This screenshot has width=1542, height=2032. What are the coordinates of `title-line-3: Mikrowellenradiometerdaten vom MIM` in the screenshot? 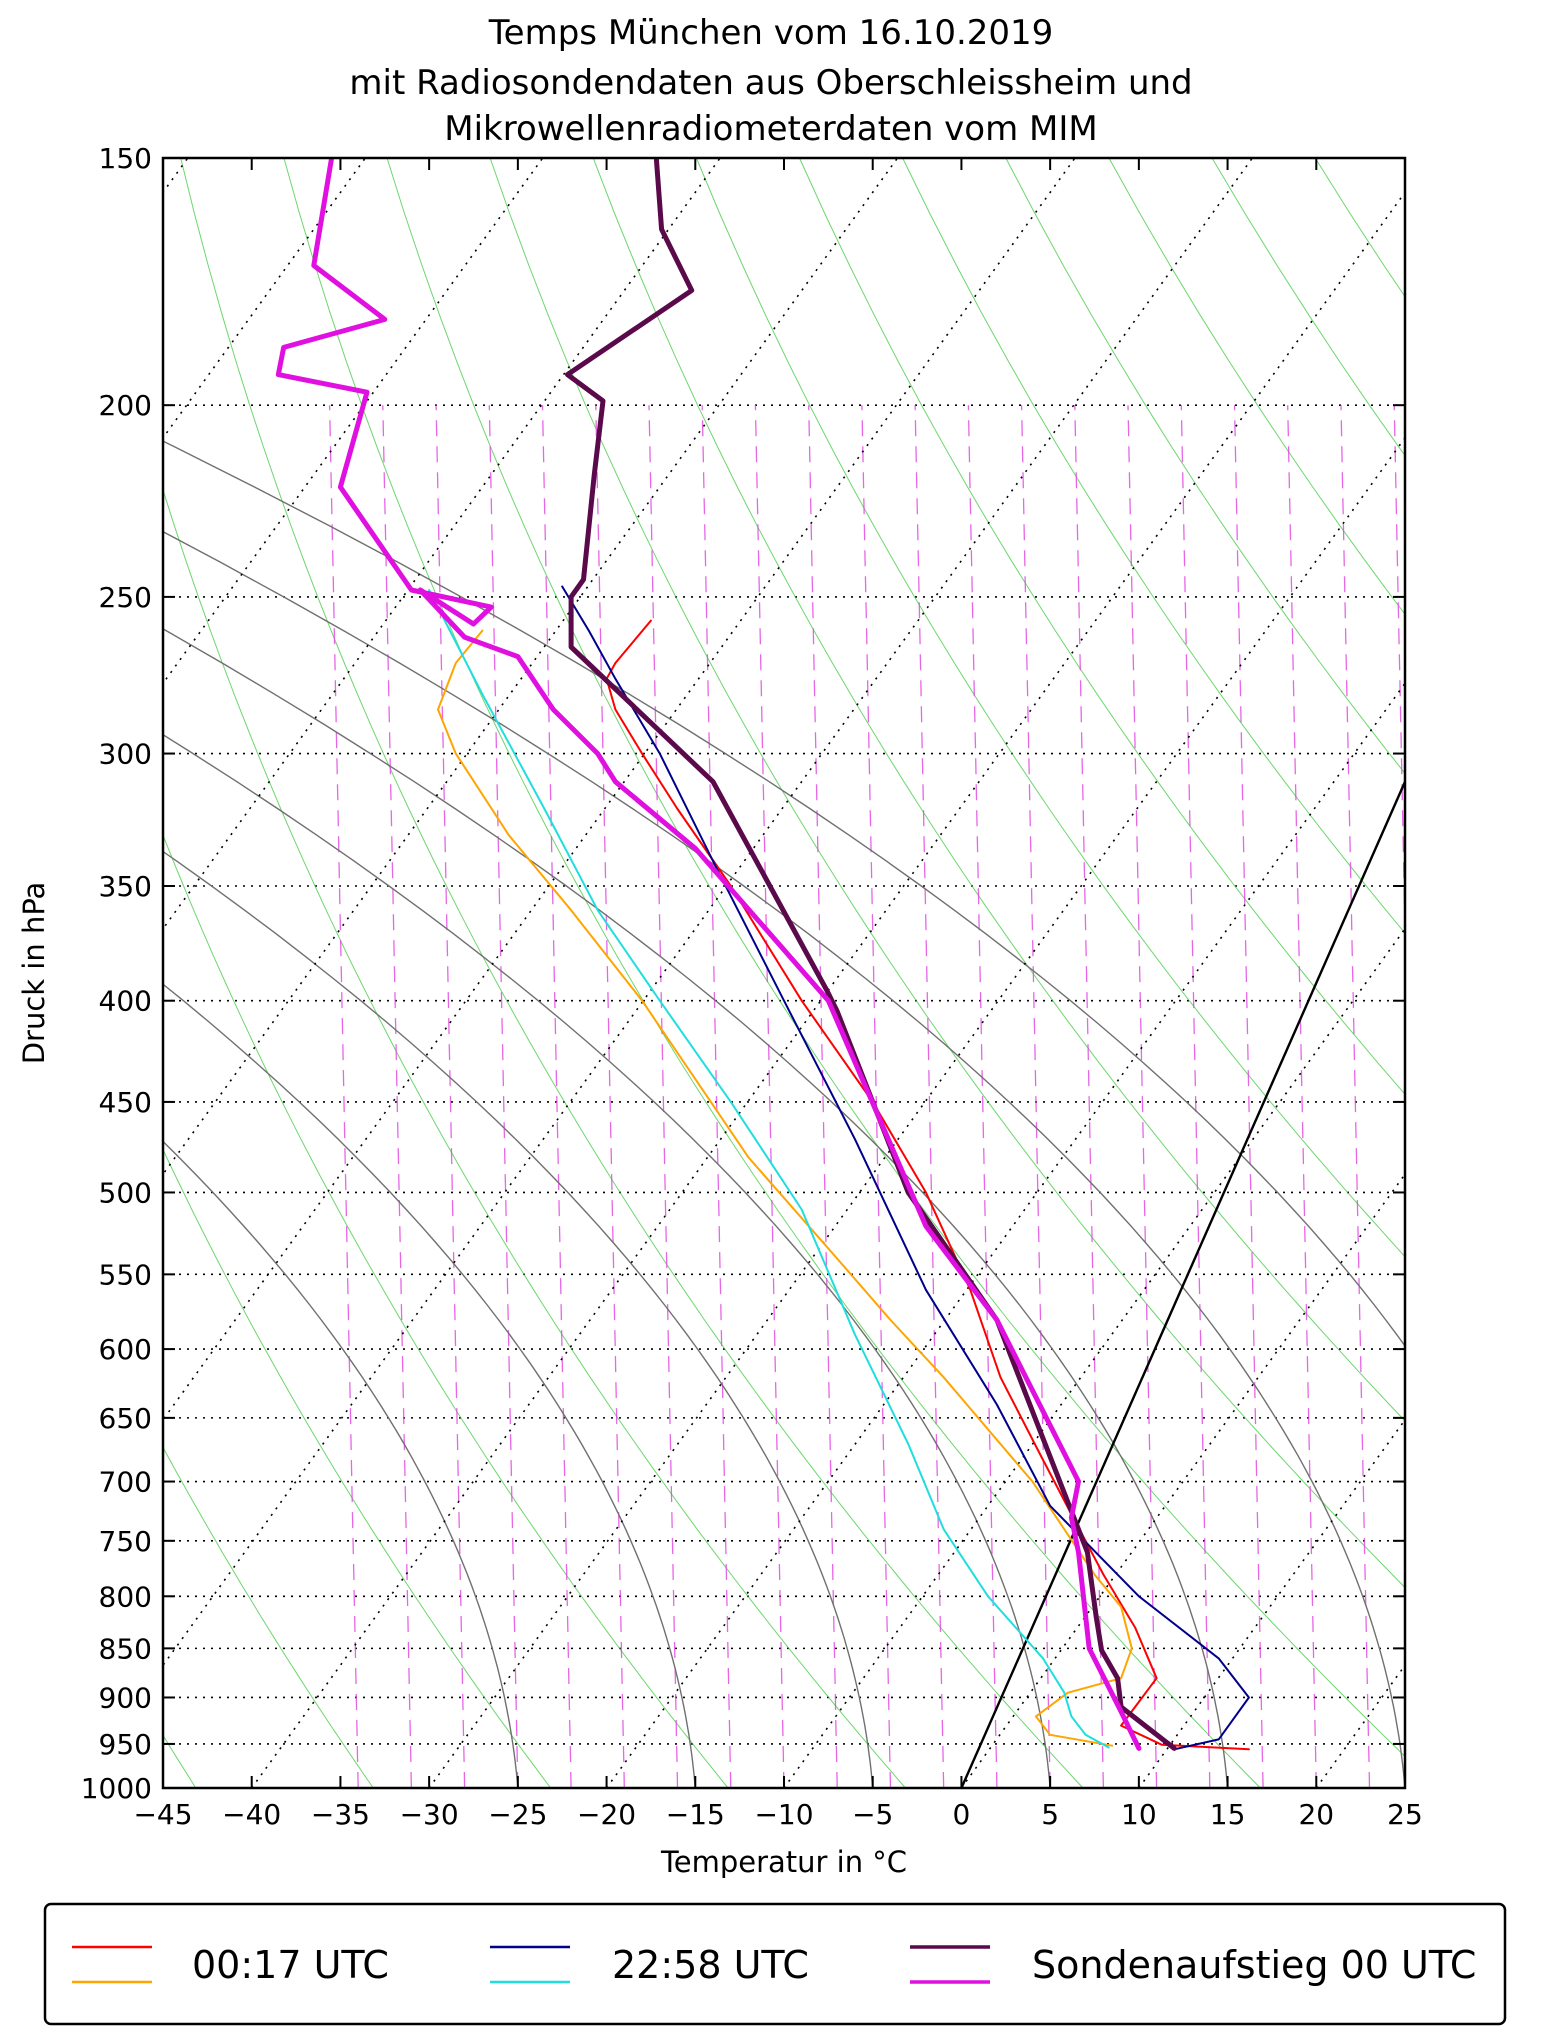 It's located at (770, 129).